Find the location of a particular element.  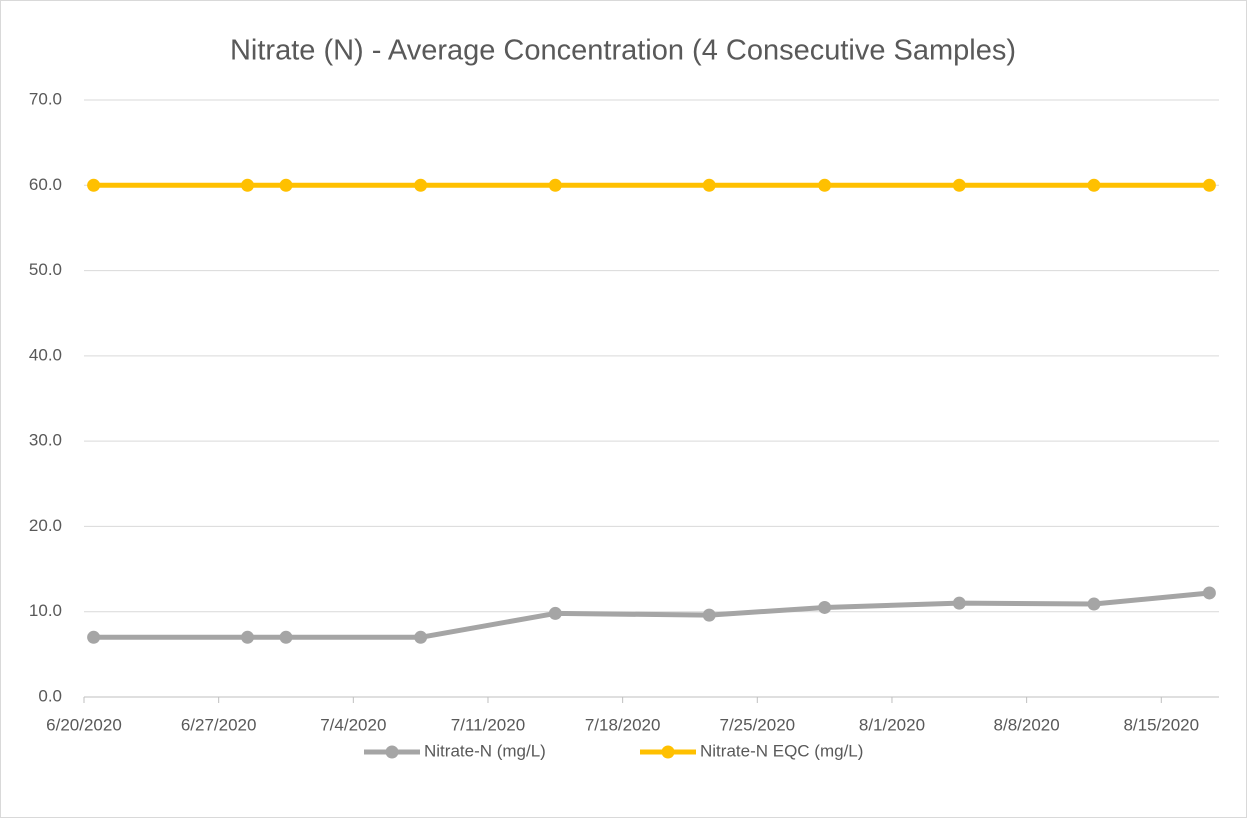

x-tick-label: 6/27/2020 is located at coordinates (219, 724).